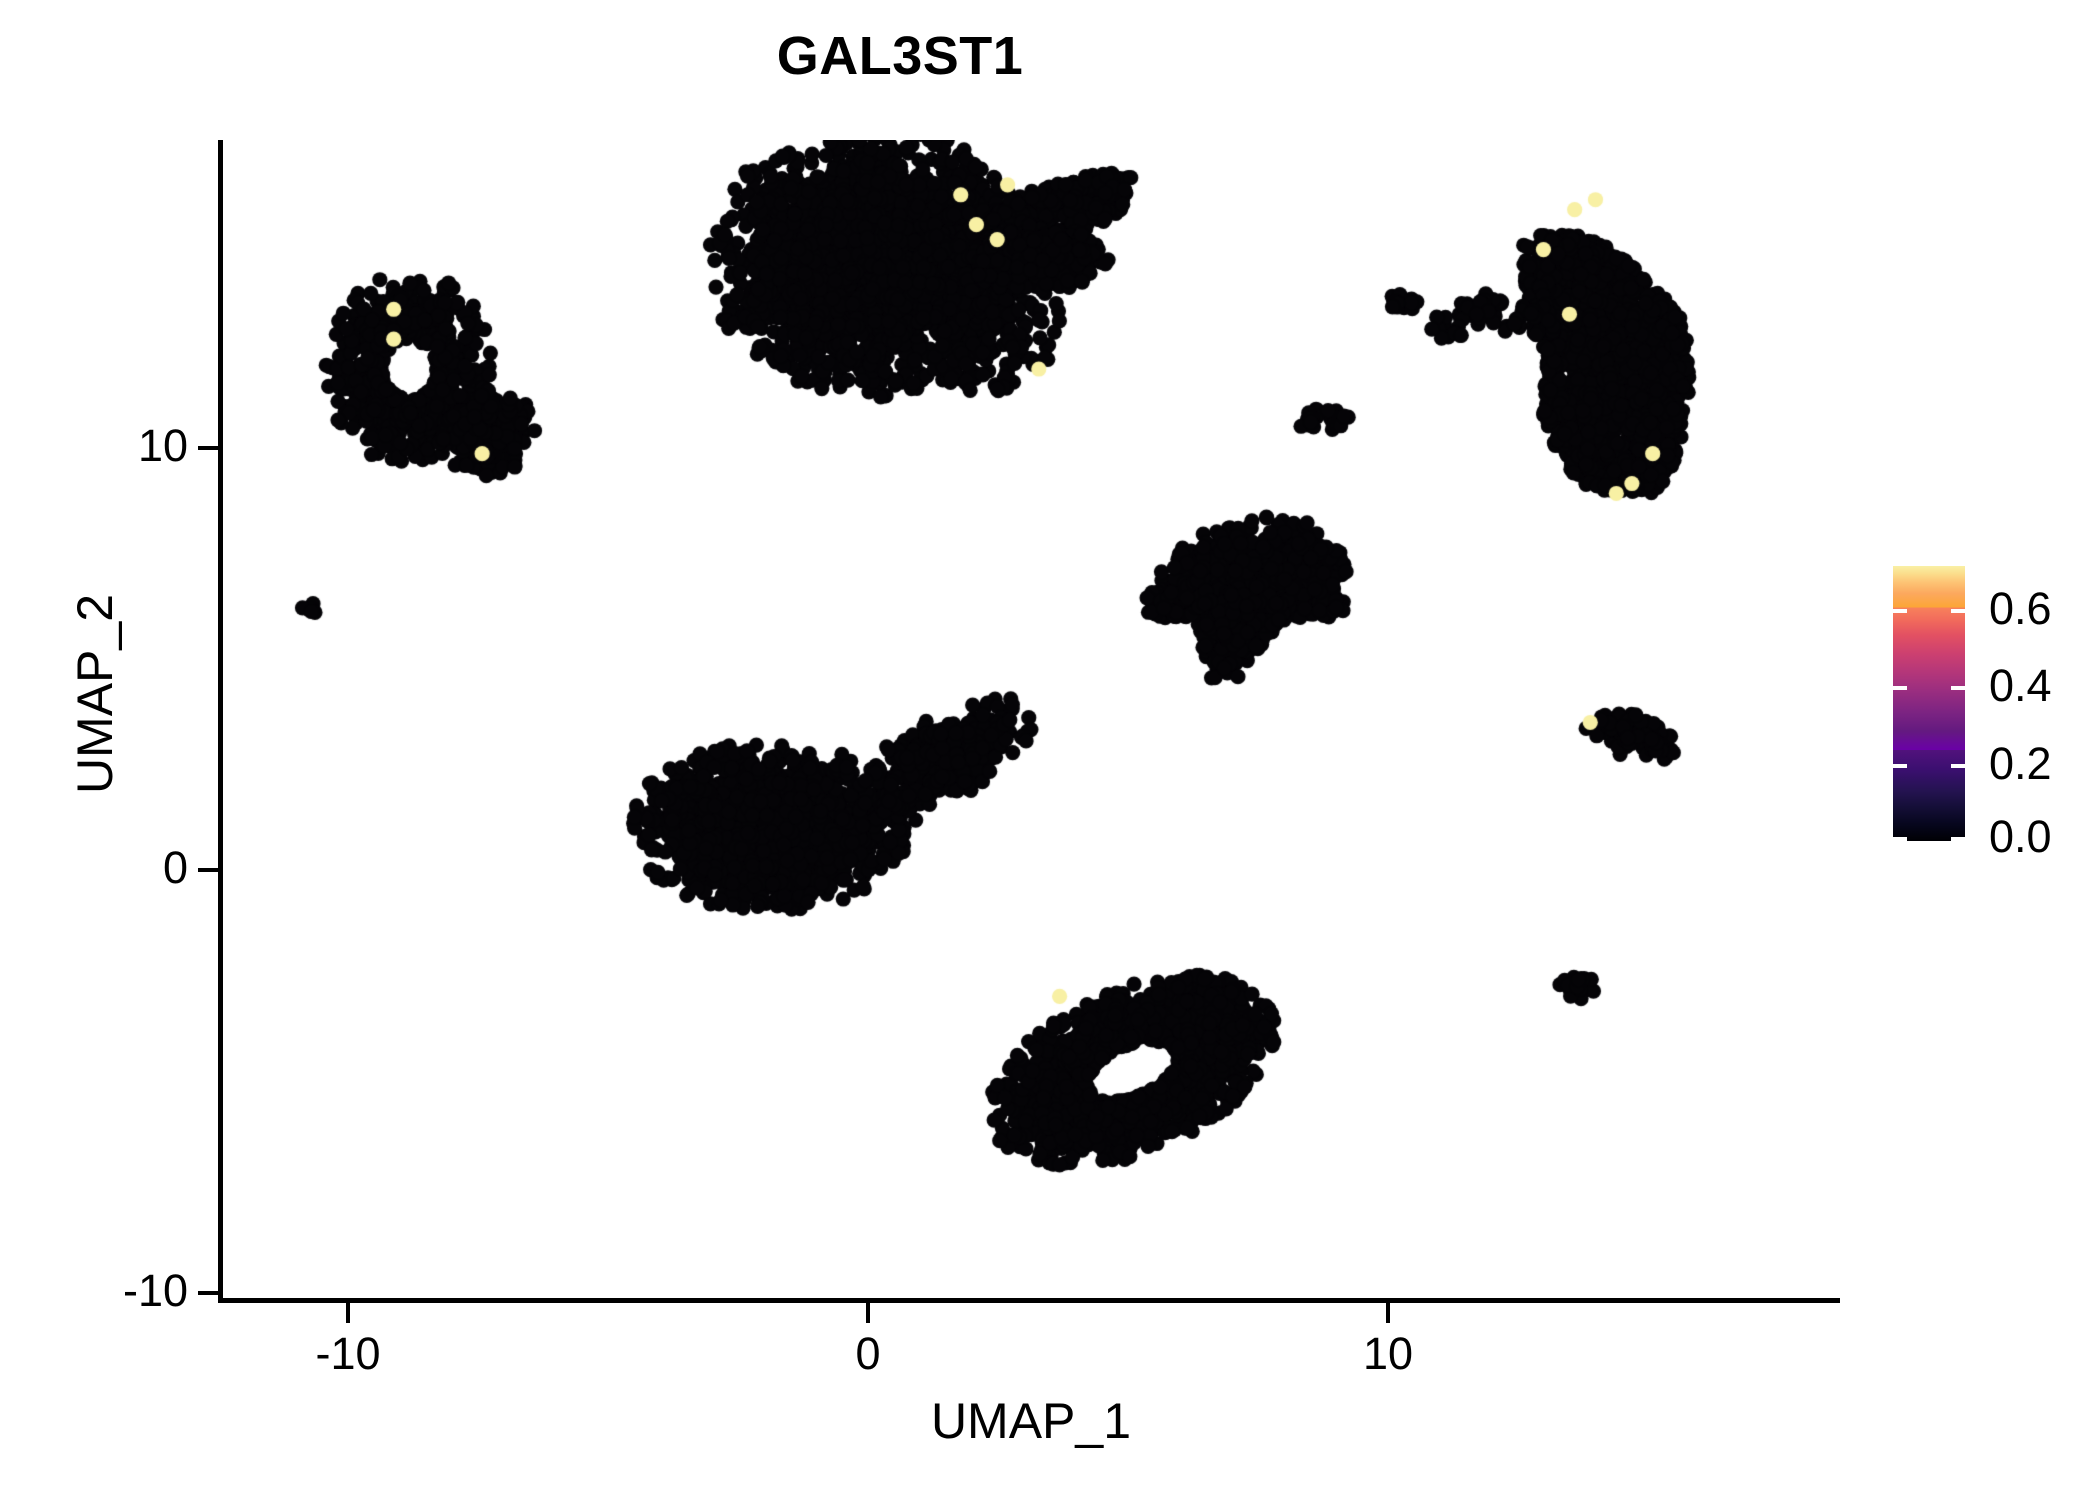 This screenshot has width=2100, height=1500. What do you see at coordinates (1958, 766) in the screenshot?
I see `colorbar-tick-0.2-right` at bounding box center [1958, 766].